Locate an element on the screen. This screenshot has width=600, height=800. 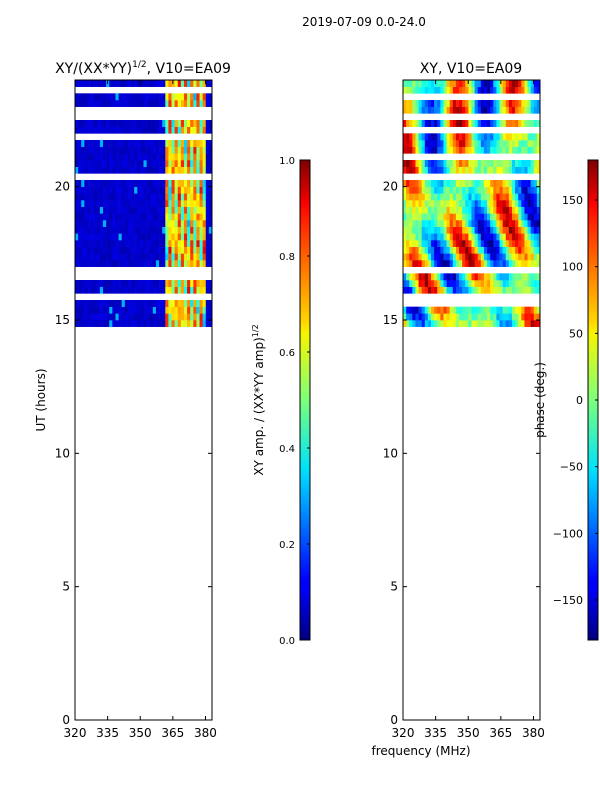
x-tick-label: 365 is located at coordinates (500, 733).